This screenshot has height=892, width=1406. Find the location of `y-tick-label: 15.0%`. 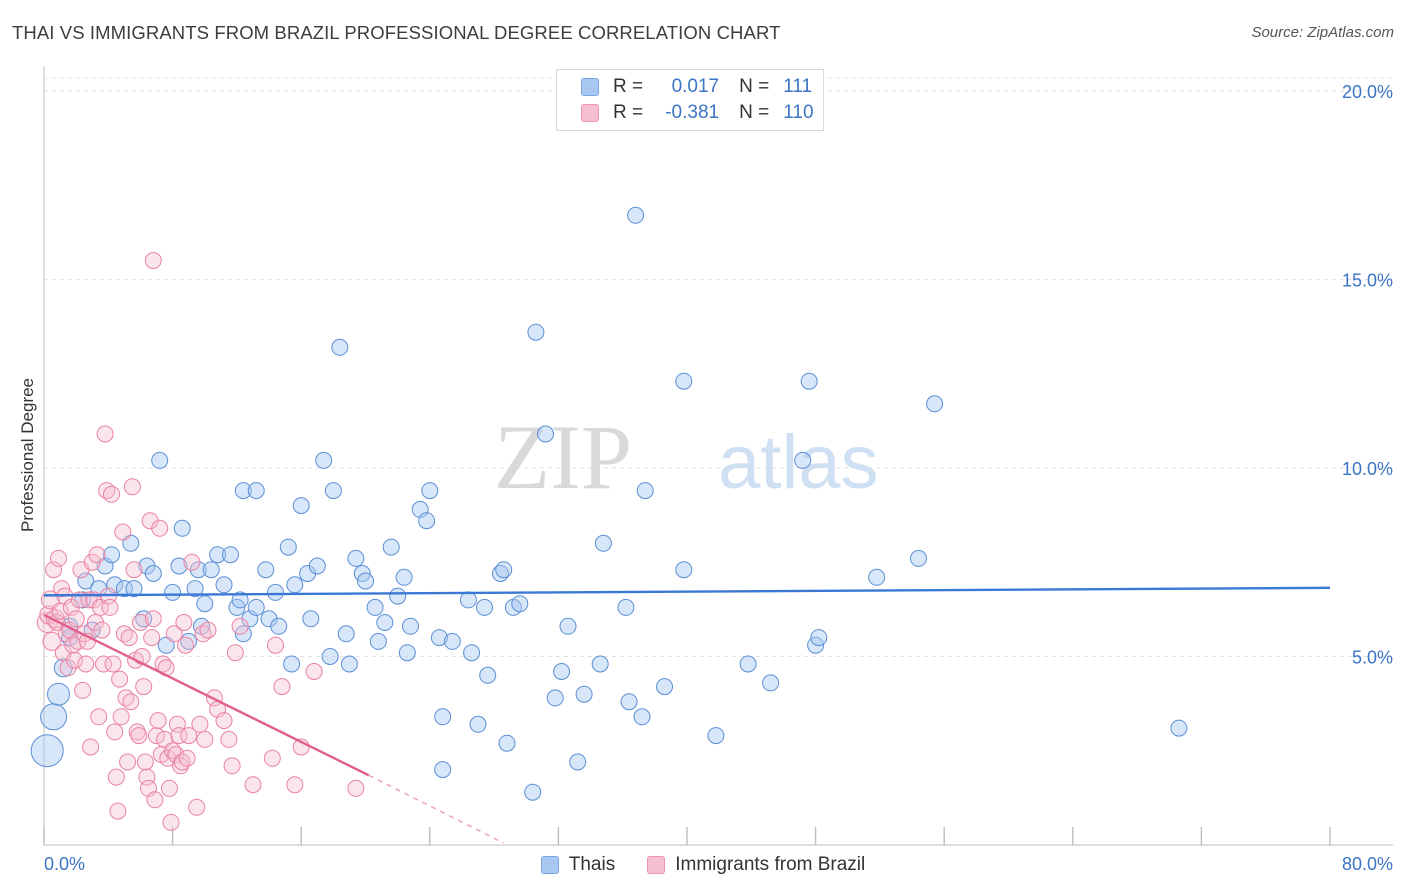

y-tick-label: 15.0% is located at coordinates (1367, 280).